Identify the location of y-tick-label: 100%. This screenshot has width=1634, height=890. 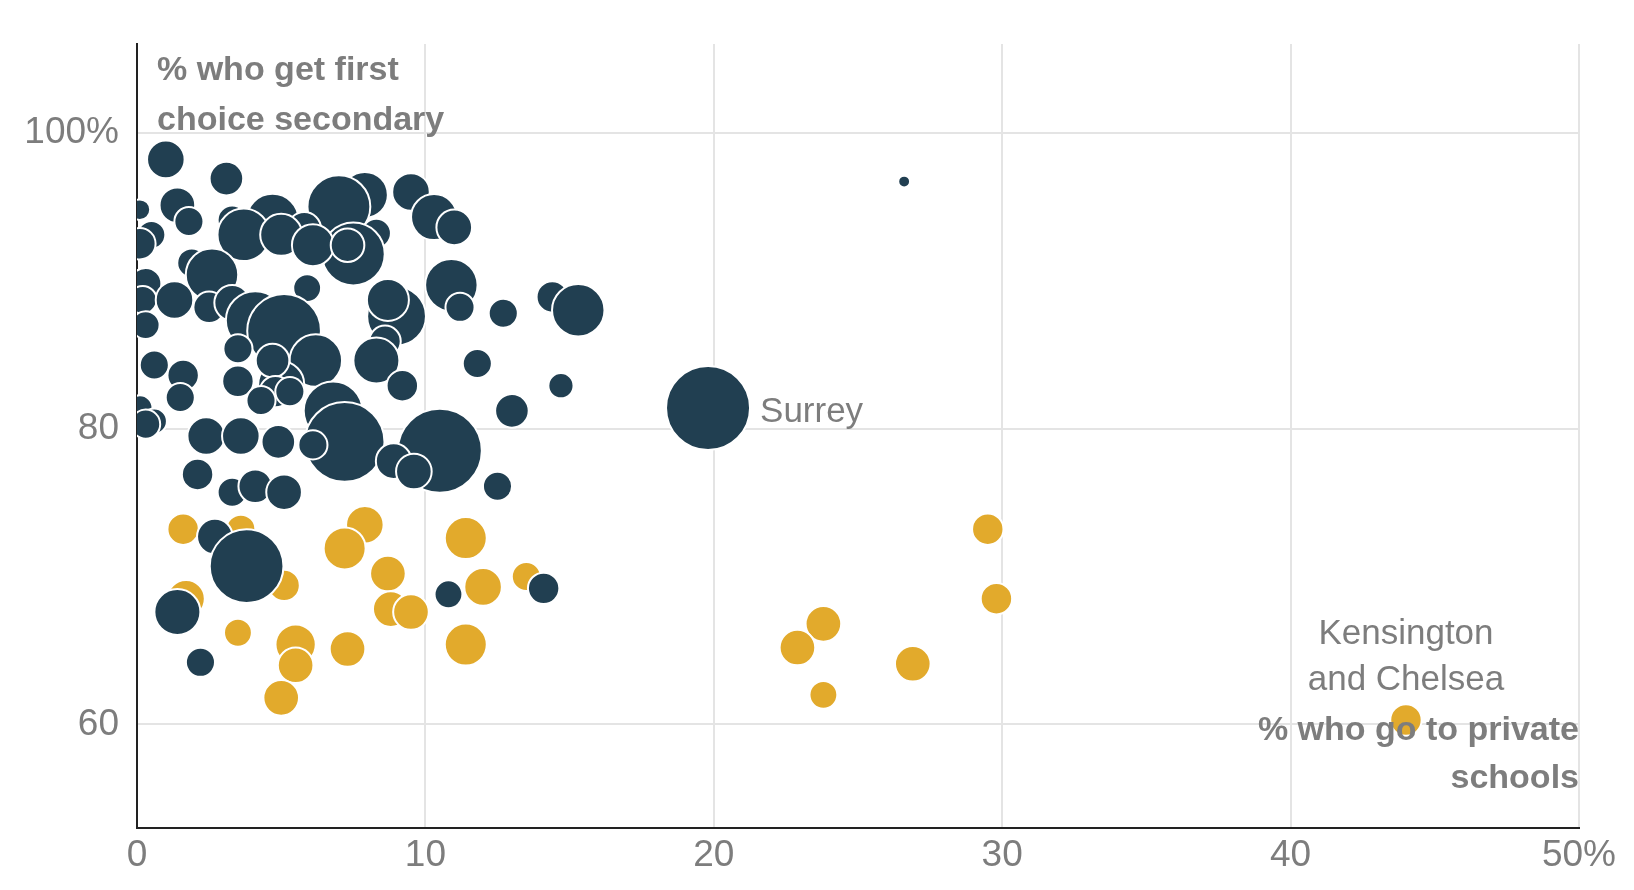
(71, 130).